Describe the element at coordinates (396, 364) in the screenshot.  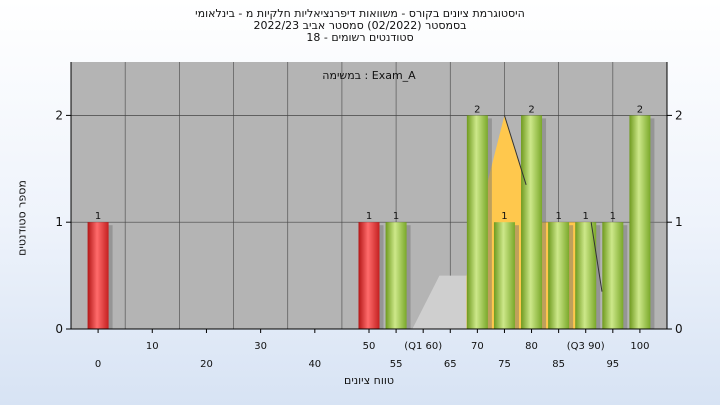
I see `x-tick-label: 55` at that location.